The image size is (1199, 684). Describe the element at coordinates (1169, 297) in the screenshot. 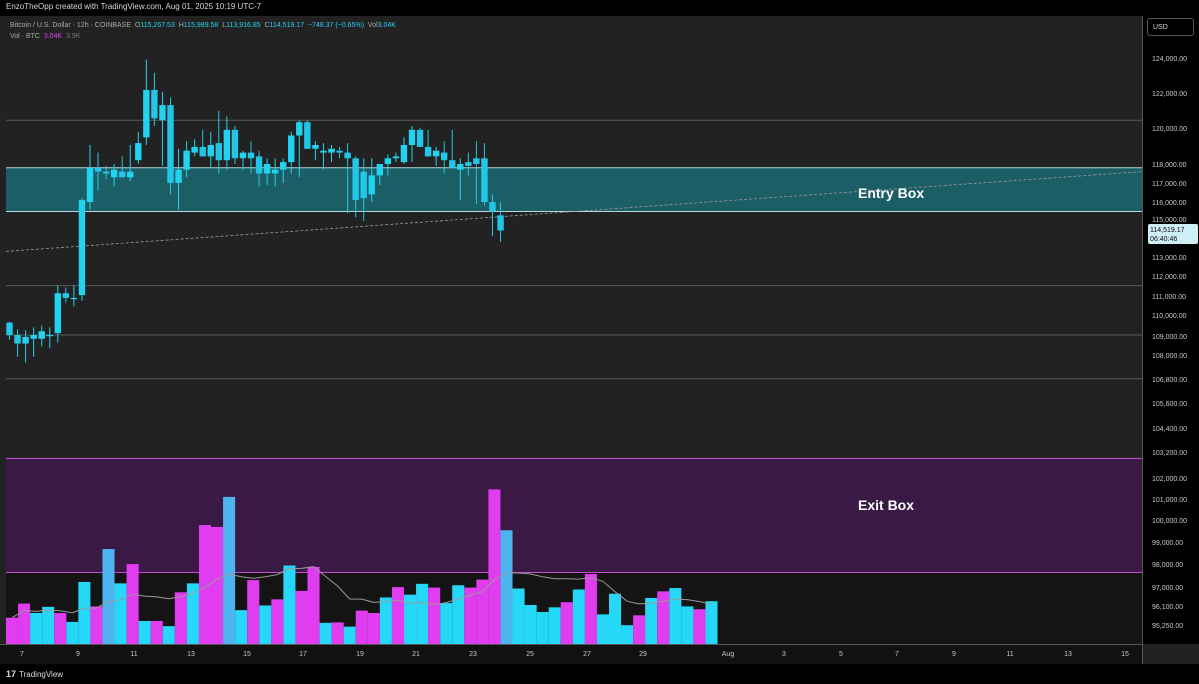

I see `price-tick-label: 111,000.00` at that location.